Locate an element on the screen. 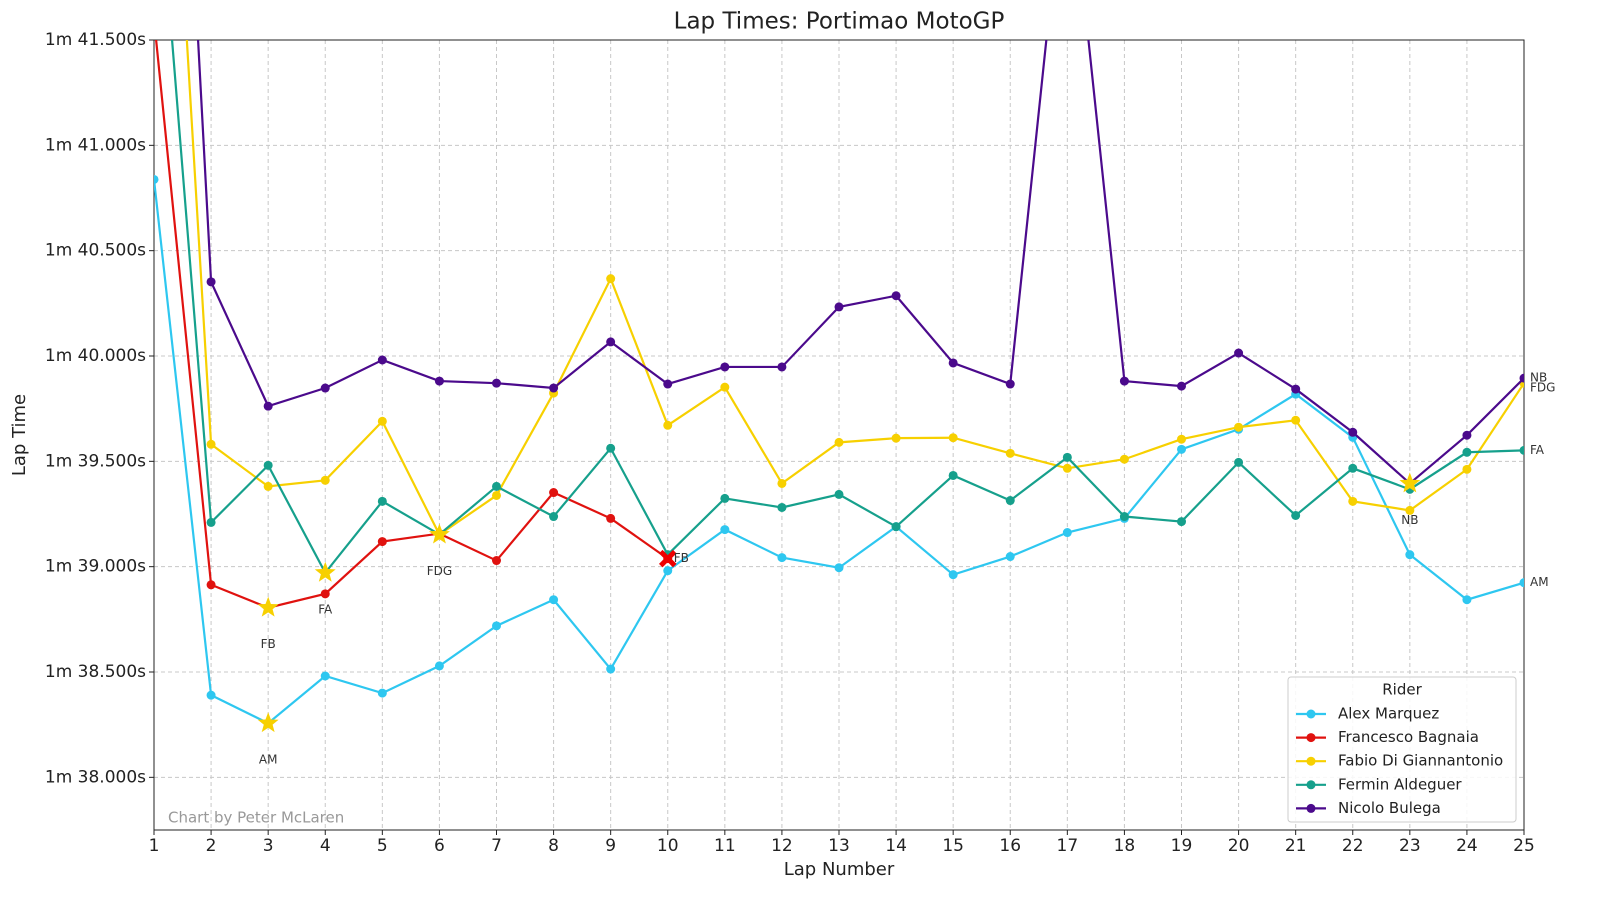 This screenshot has width=1600, height=909. y-tick-label: 1m 41.500s is located at coordinates (95, 40).